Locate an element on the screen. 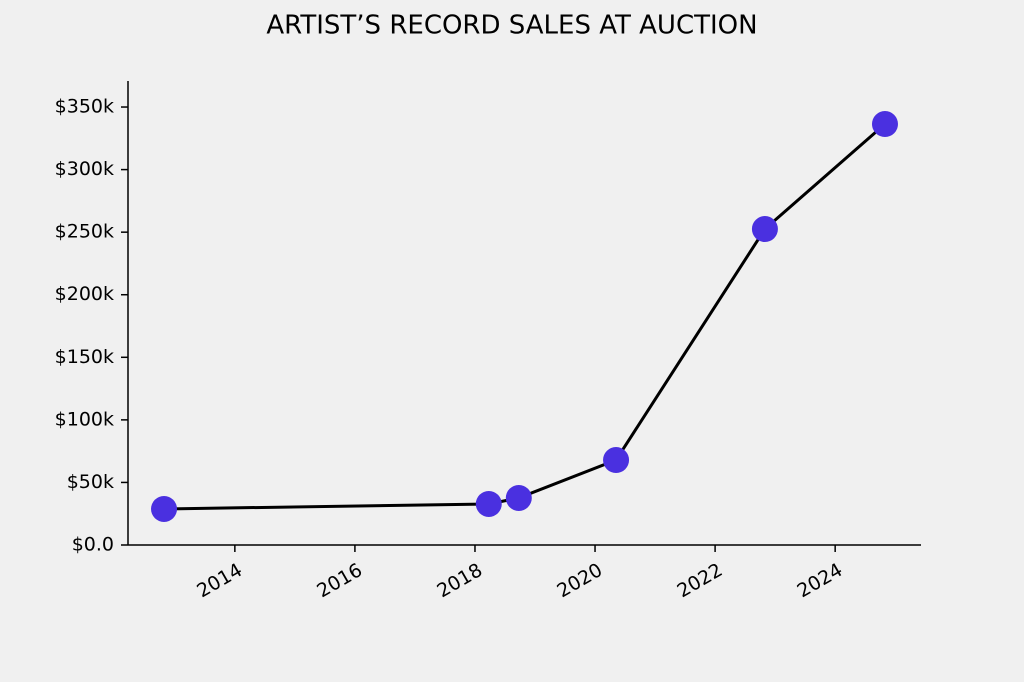 This screenshot has width=1024, height=682. y-tick-label: $50k is located at coordinates (90, 482).